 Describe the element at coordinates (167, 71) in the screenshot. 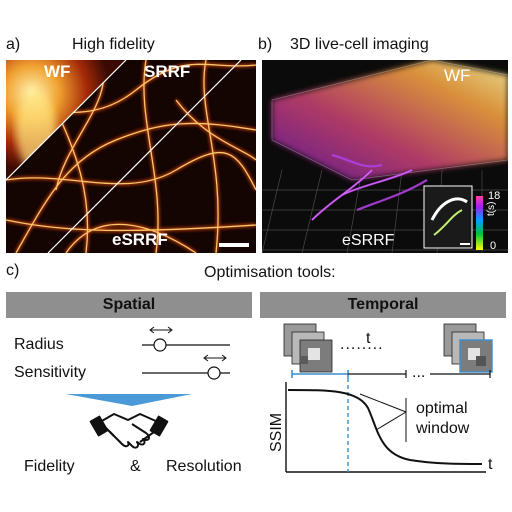

I see `region-label-srrf: SRRF` at that location.